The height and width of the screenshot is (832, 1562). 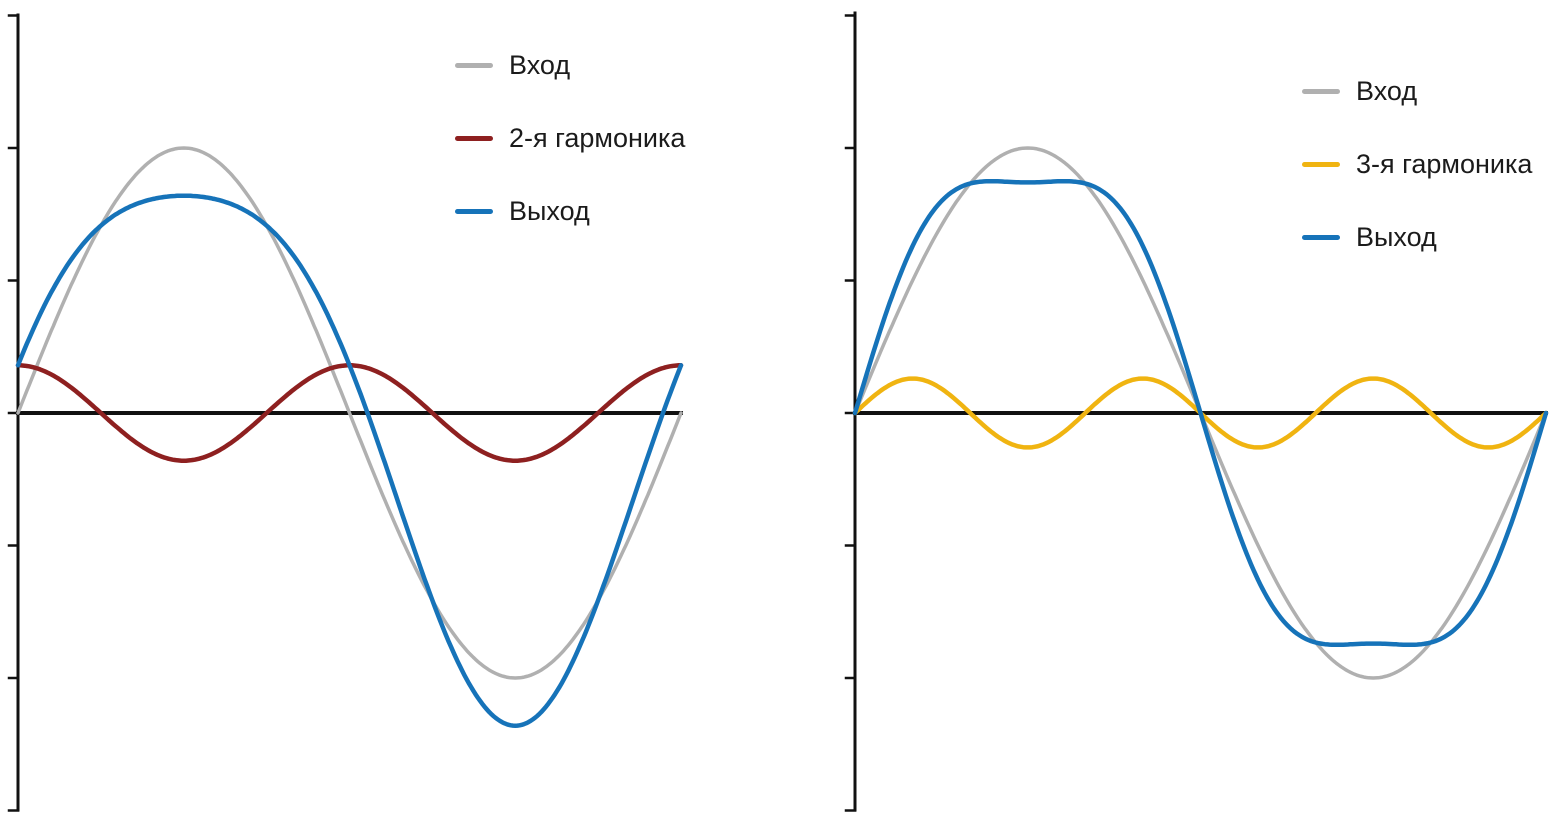 What do you see at coordinates (1417, 187) in the screenshot?
I see `legend: Вход 3-я гармоника Выход` at bounding box center [1417, 187].